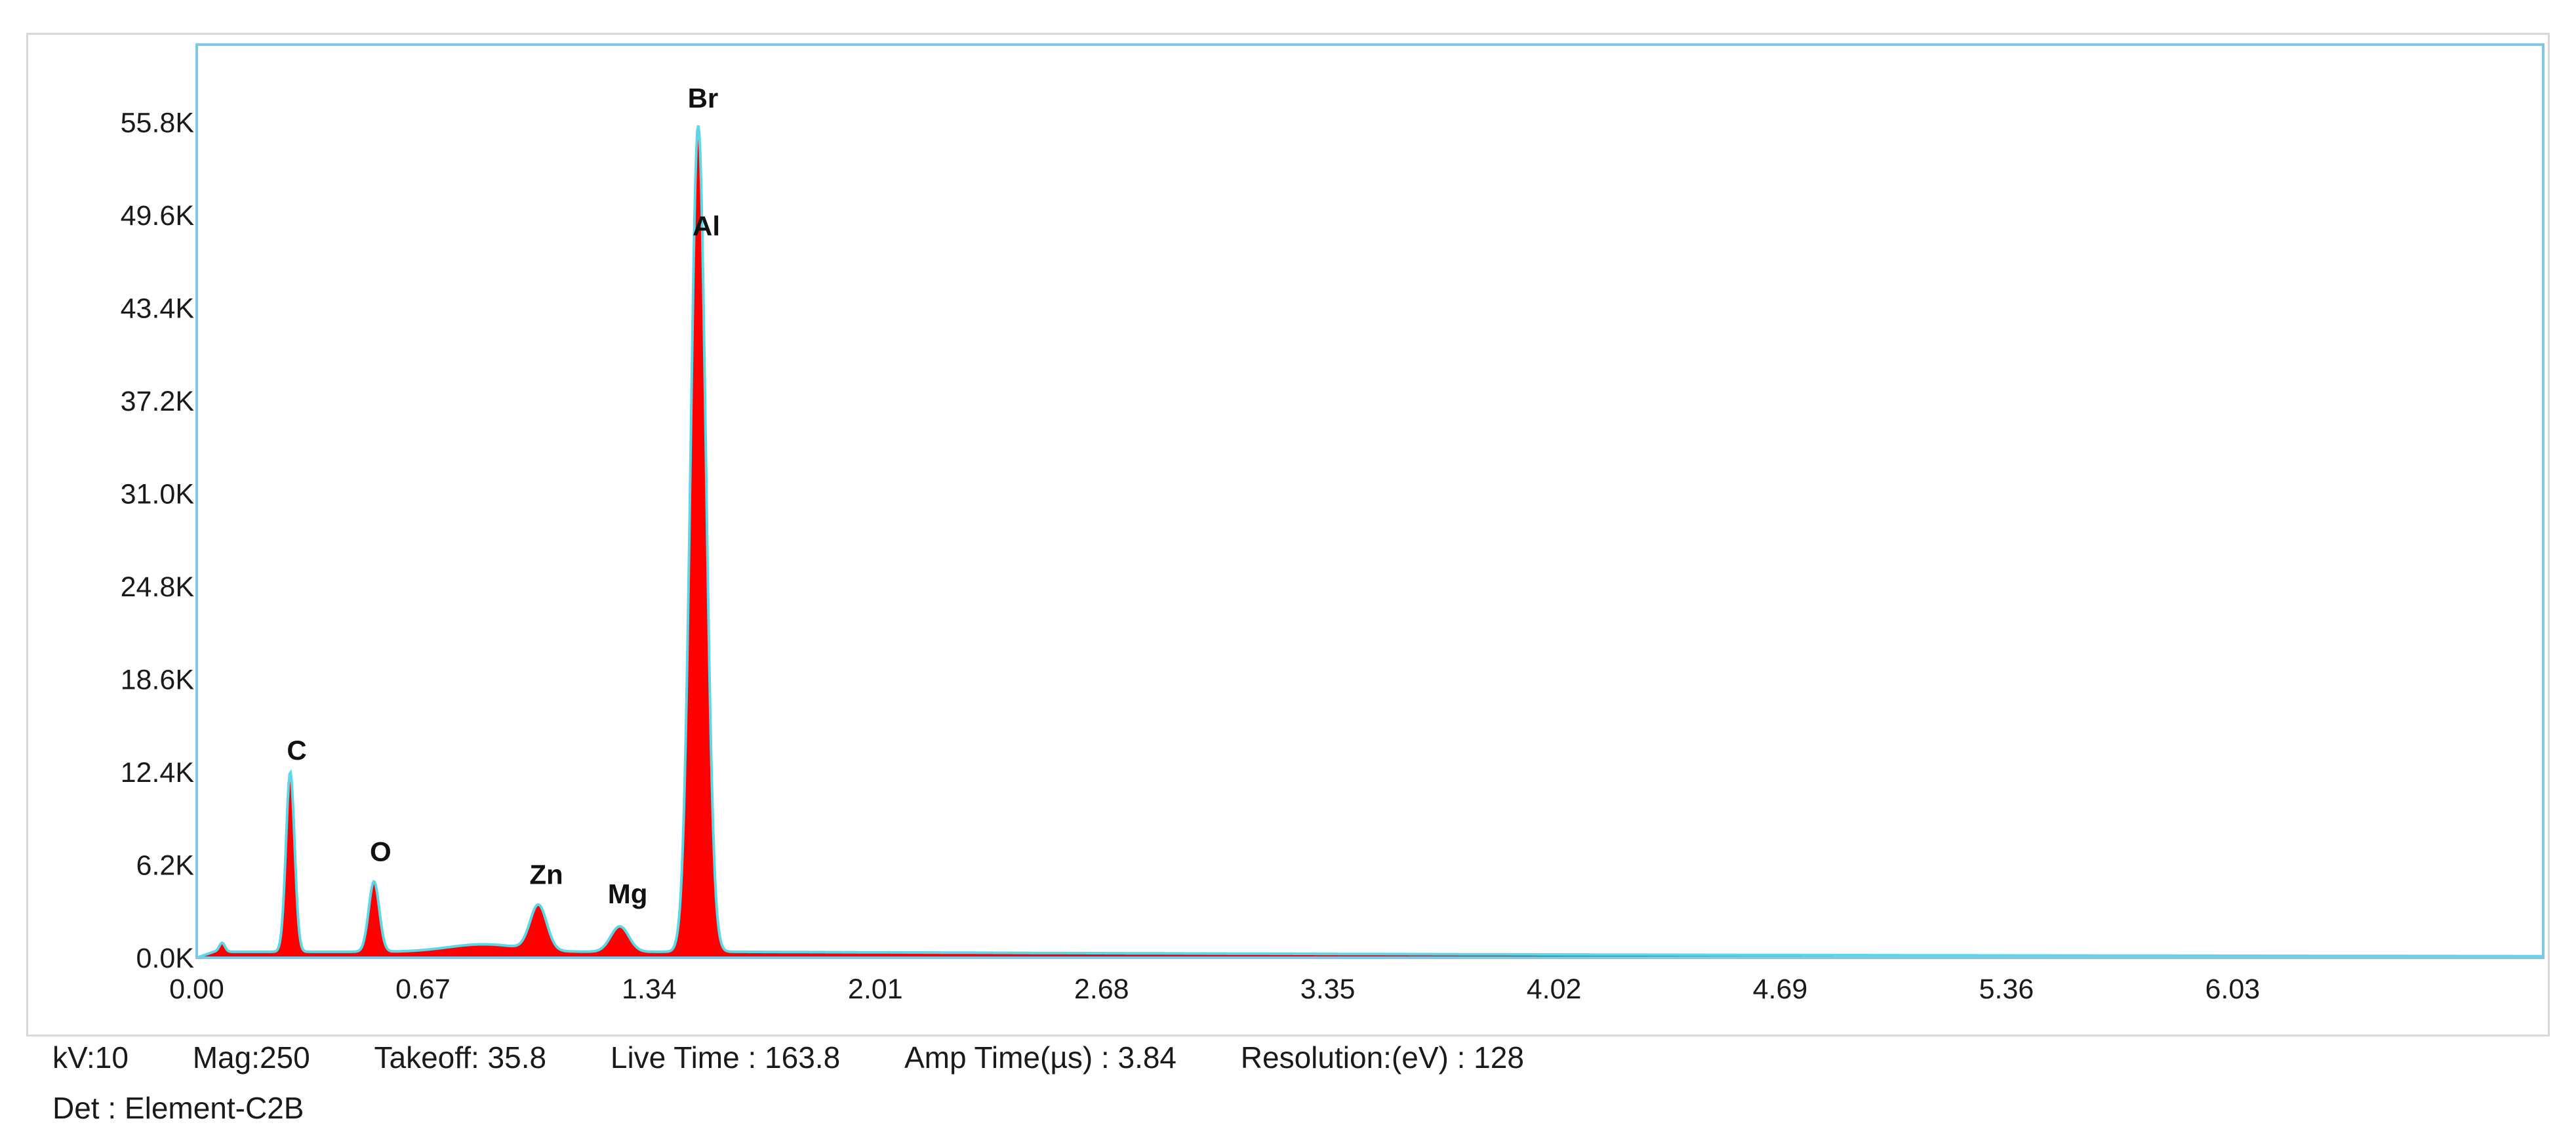  What do you see at coordinates (165, 959) in the screenshot?
I see `y-tick-label: 0.0K` at bounding box center [165, 959].